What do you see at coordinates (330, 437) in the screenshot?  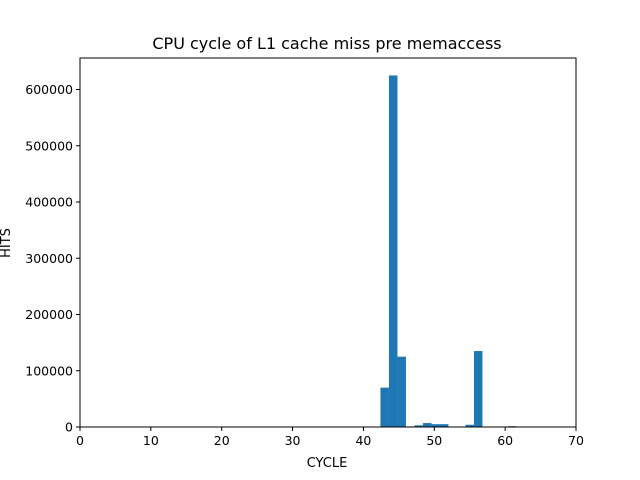 I see `x-axis-ticks: 0 10 20 30 40 50 60 70` at bounding box center [330, 437].